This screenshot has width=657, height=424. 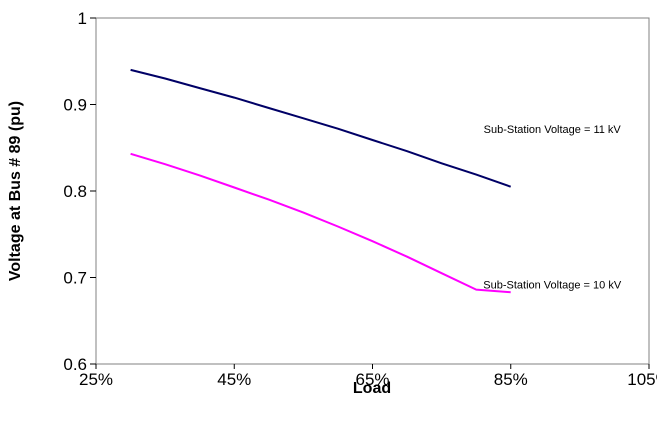 I want to click on x-axis-title: Load, so click(x=372, y=388).